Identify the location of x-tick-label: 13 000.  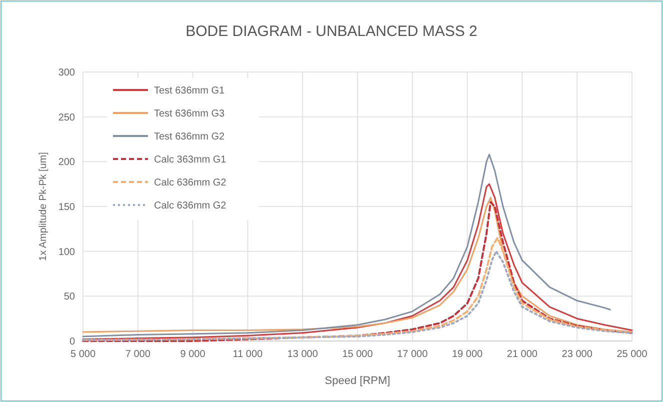
(302, 354).